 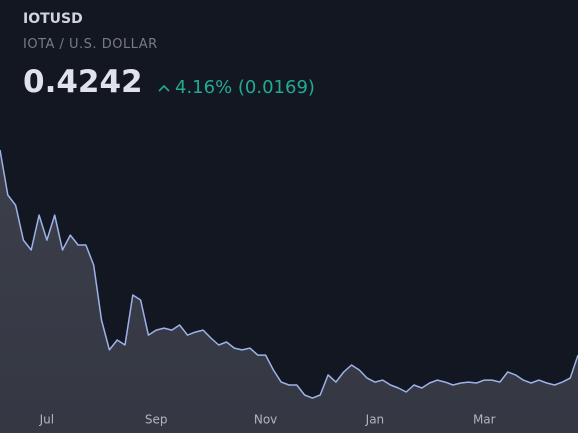 What do you see at coordinates (46, 420) in the screenshot?
I see `x-tick-label: Jul` at bounding box center [46, 420].